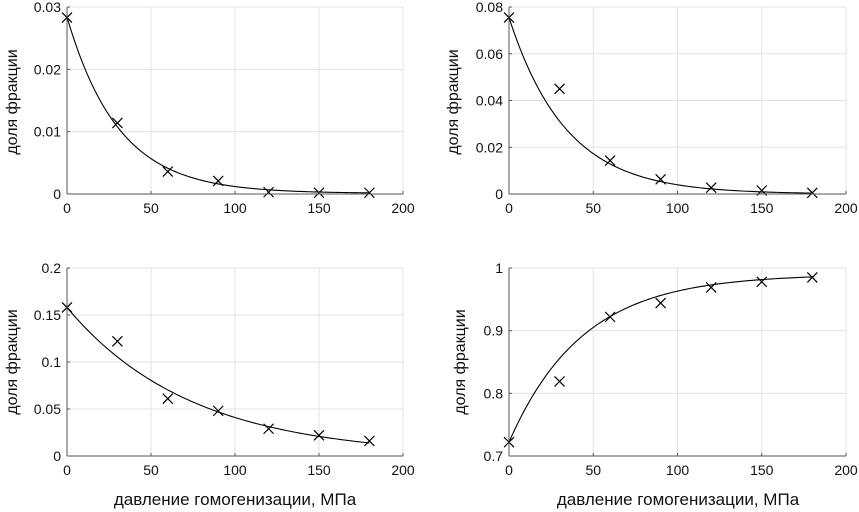  Describe the element at coordinates (489, 7) in the screenshot. I see `y-tick-label: 0.08` at that location.